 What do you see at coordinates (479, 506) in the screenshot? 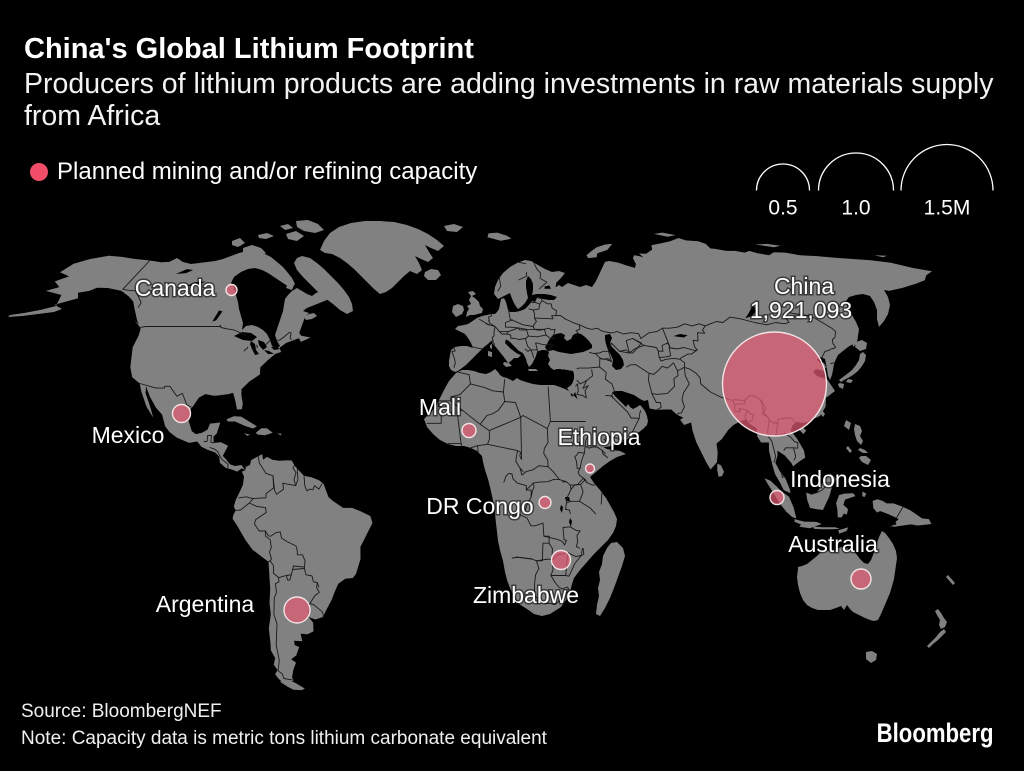
I see `svg-text: DR Congo` at bounding box center [479, 506].